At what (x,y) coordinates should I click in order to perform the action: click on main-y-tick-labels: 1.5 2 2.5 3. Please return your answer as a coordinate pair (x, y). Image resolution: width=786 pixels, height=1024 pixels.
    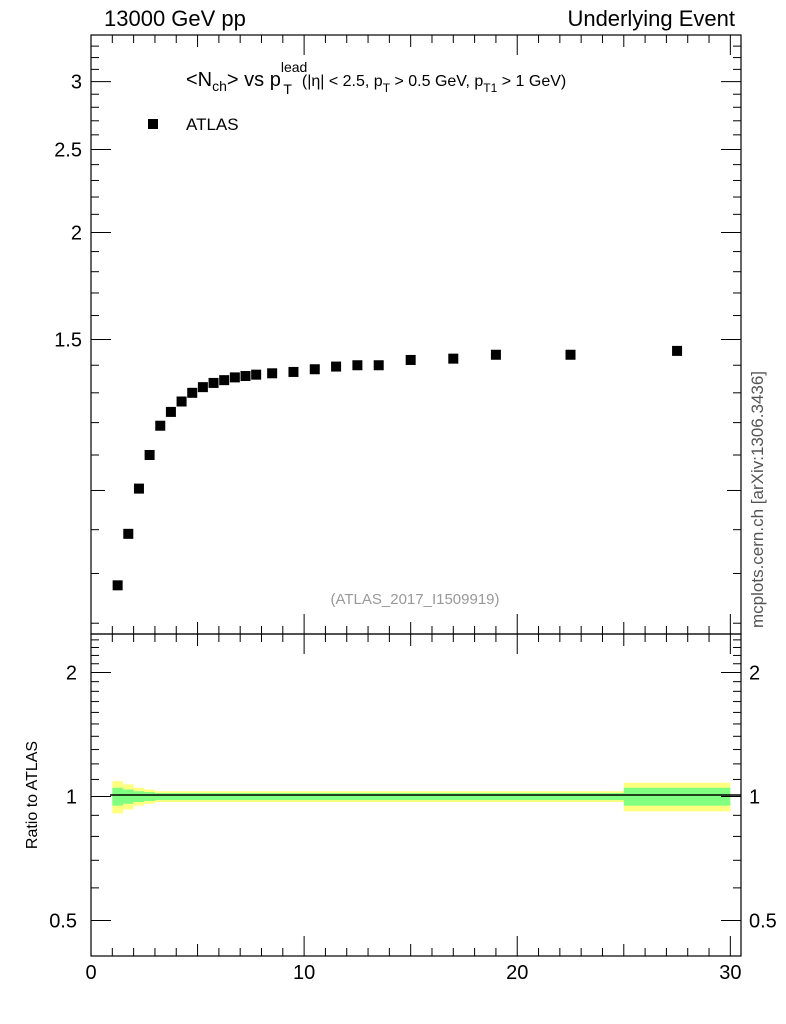
    Looking at the image, I should click on (68, 212).